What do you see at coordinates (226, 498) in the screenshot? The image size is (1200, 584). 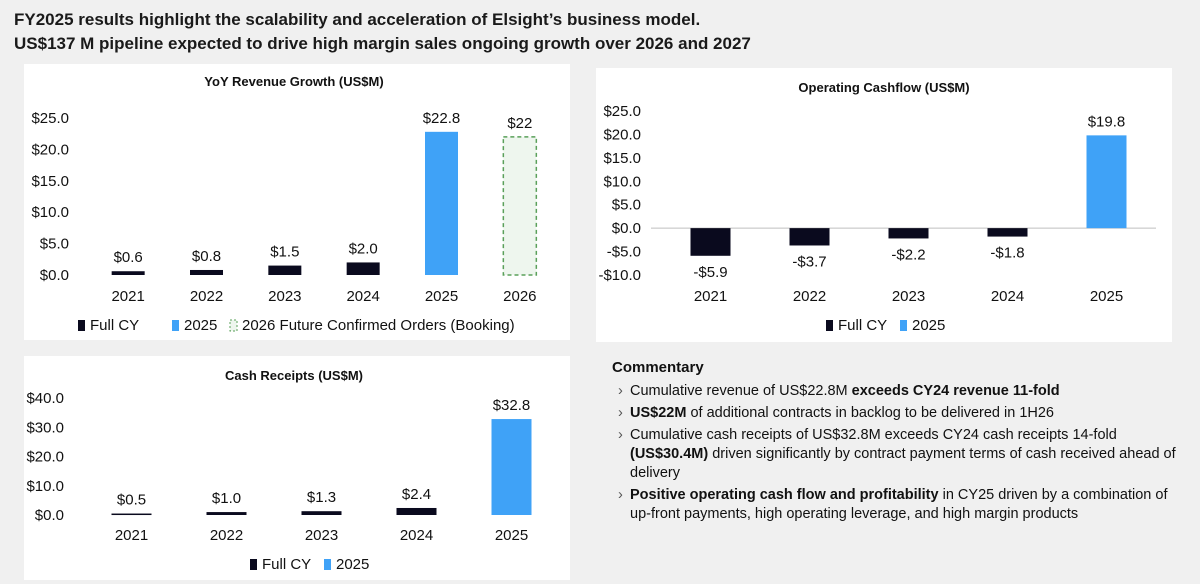 I see `data-label: $1.0` at bounding box center [226, 498].